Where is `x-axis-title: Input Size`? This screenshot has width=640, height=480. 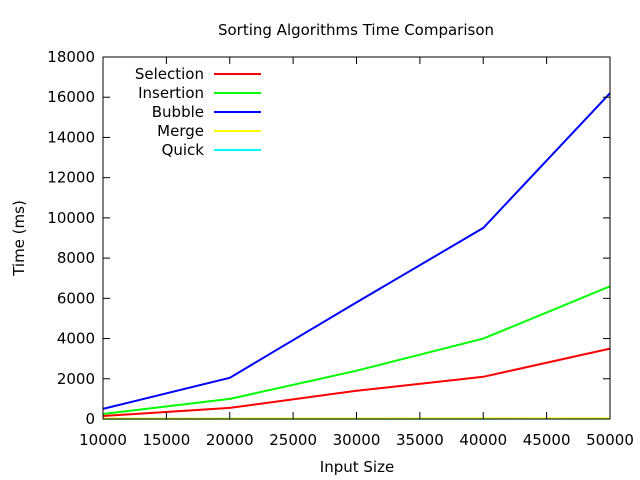 x-axis-title: Input Size is located at coordinates (357, 467).